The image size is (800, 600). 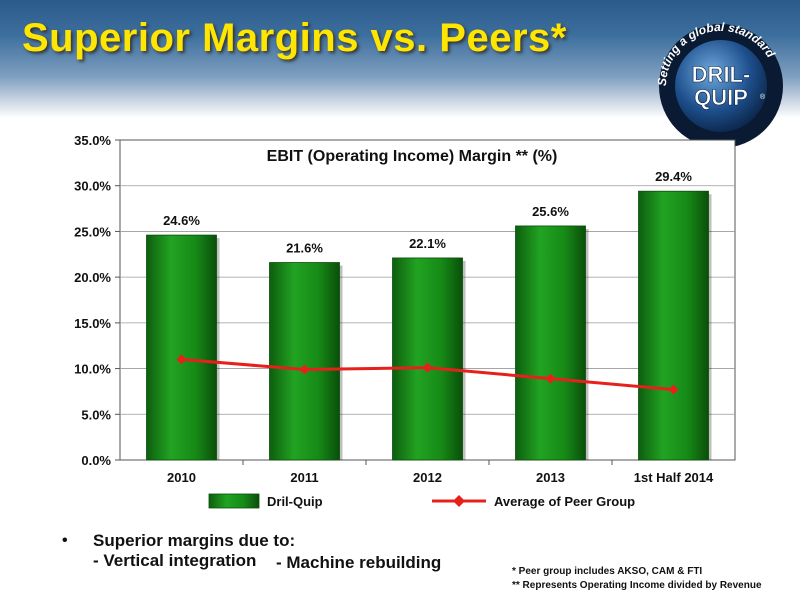 What do you see at coordinates (92, 140) in the screenshot?
I see `y-tick-label: 35.0%` at bounding box center [92, 140].